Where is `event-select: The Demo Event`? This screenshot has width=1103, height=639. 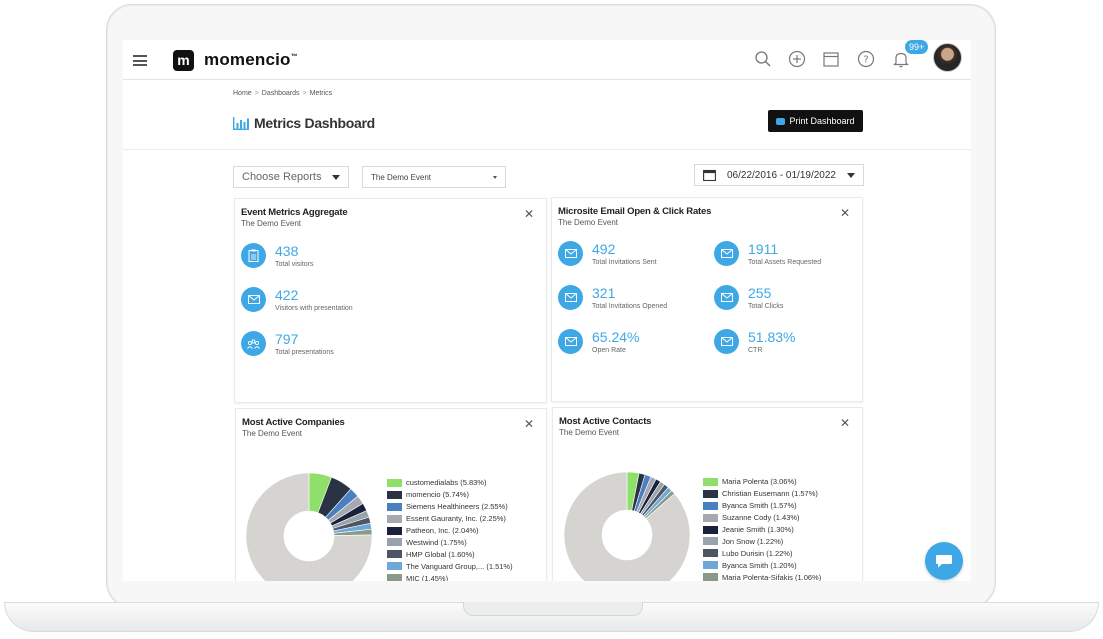 event-select: The Demo Event is located at coordinates (434, 177).